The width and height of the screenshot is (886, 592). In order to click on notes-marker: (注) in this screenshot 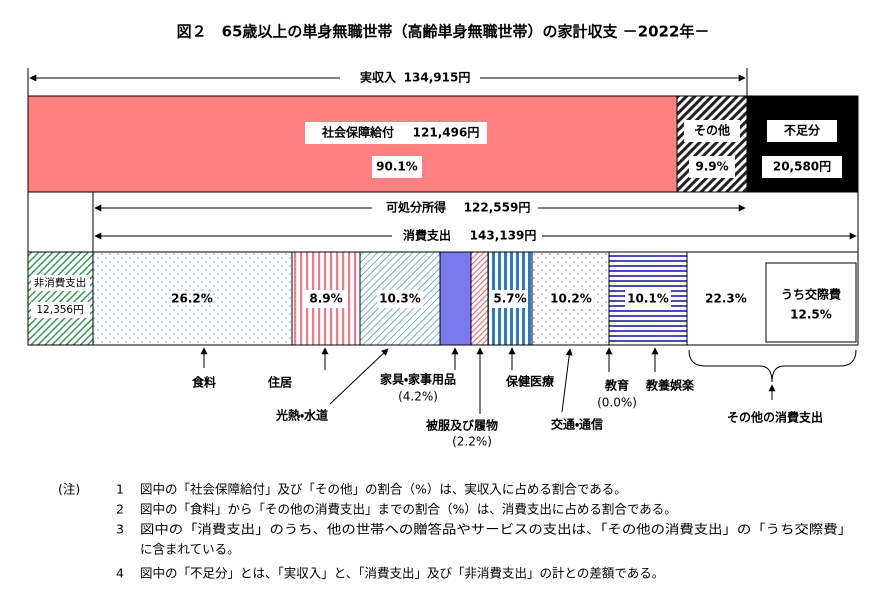, I will do `click(69, 489)`.